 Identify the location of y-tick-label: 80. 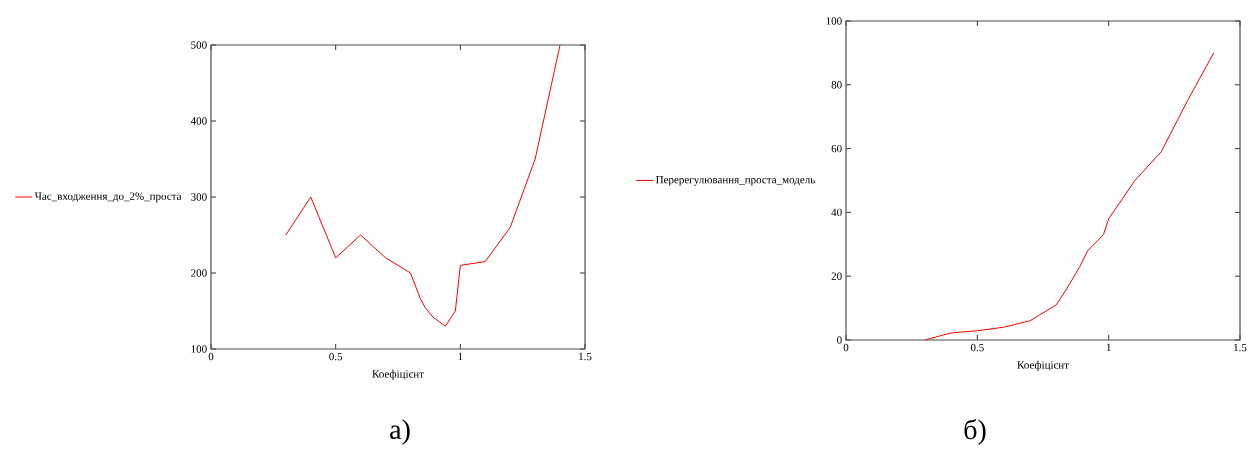
(836, 85).